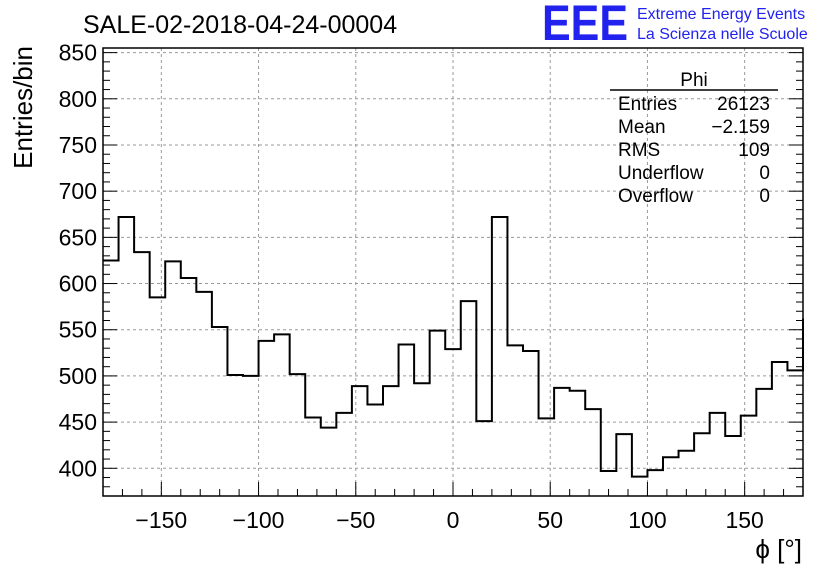 The width and height of the screenshot is (836, 572). I want to click on y-tick-label: 700, so click(78, 191).